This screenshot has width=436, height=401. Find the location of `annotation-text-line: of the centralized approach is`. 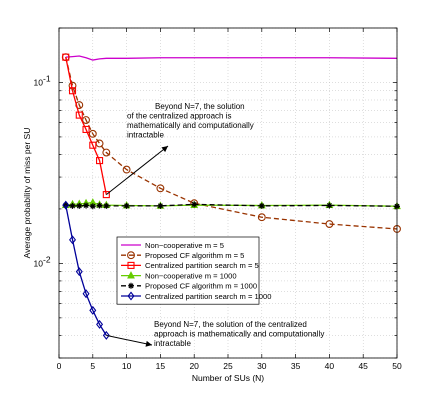

annotation-text-line: of the centralized approach is is located at coordinates (179, 116).